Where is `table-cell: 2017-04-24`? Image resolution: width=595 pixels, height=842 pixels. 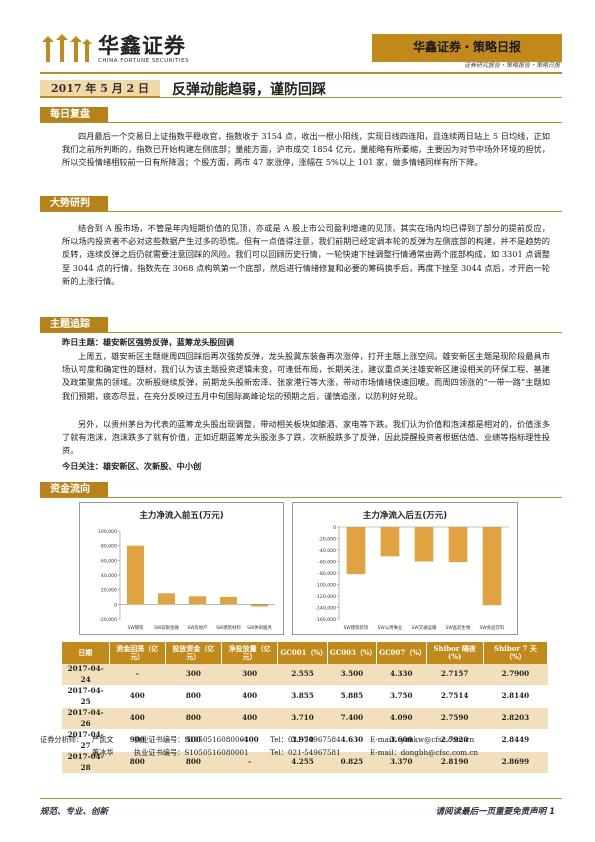 table-cell: 2017-04-24 is located at coordinates (86, 675).